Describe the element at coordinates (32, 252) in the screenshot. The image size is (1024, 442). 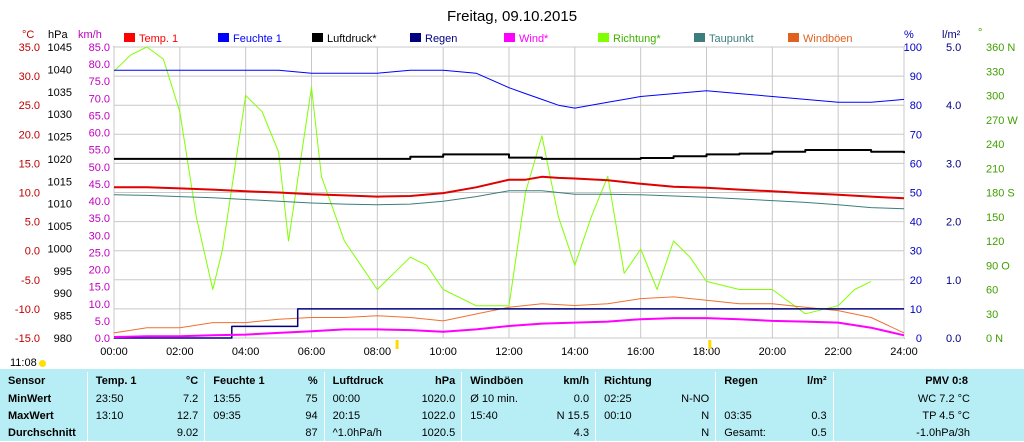
I see `temp-tick-label: 0.0` at that location.